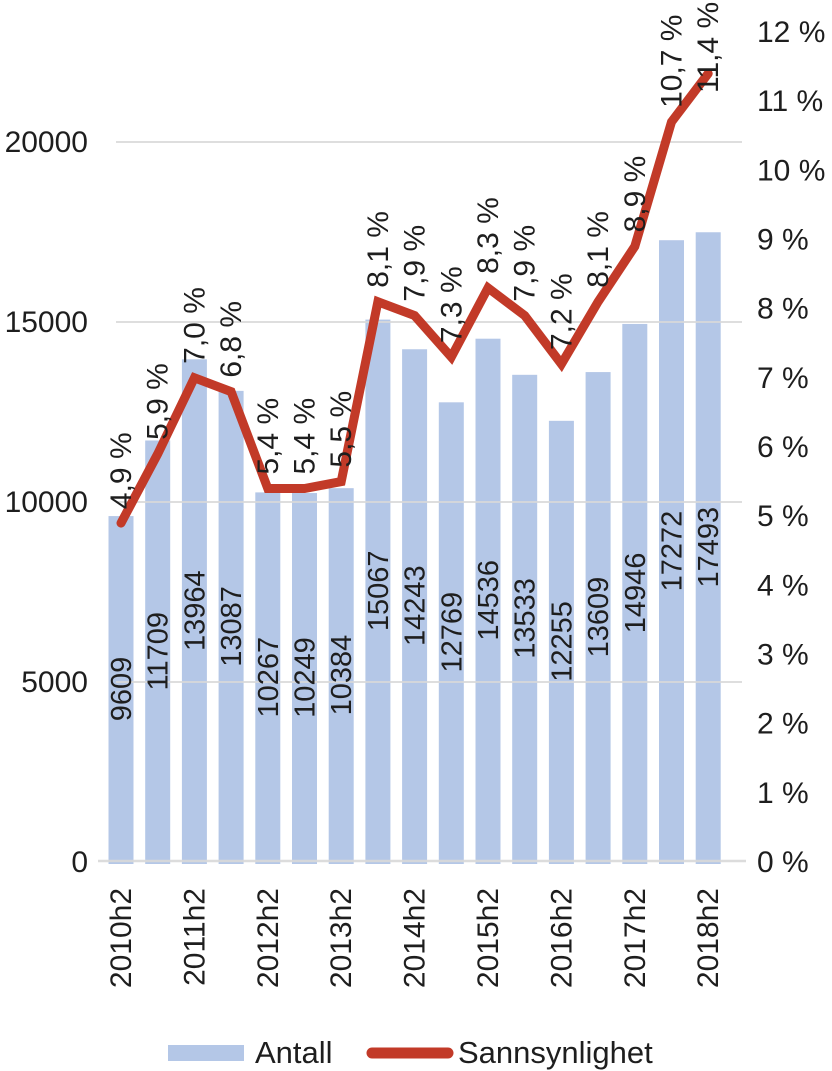  What do you see at coordinates (121, 938) in the screenshot?
I see `x-axis-tick-label: 2010h2` at bounding box center [121, 938].